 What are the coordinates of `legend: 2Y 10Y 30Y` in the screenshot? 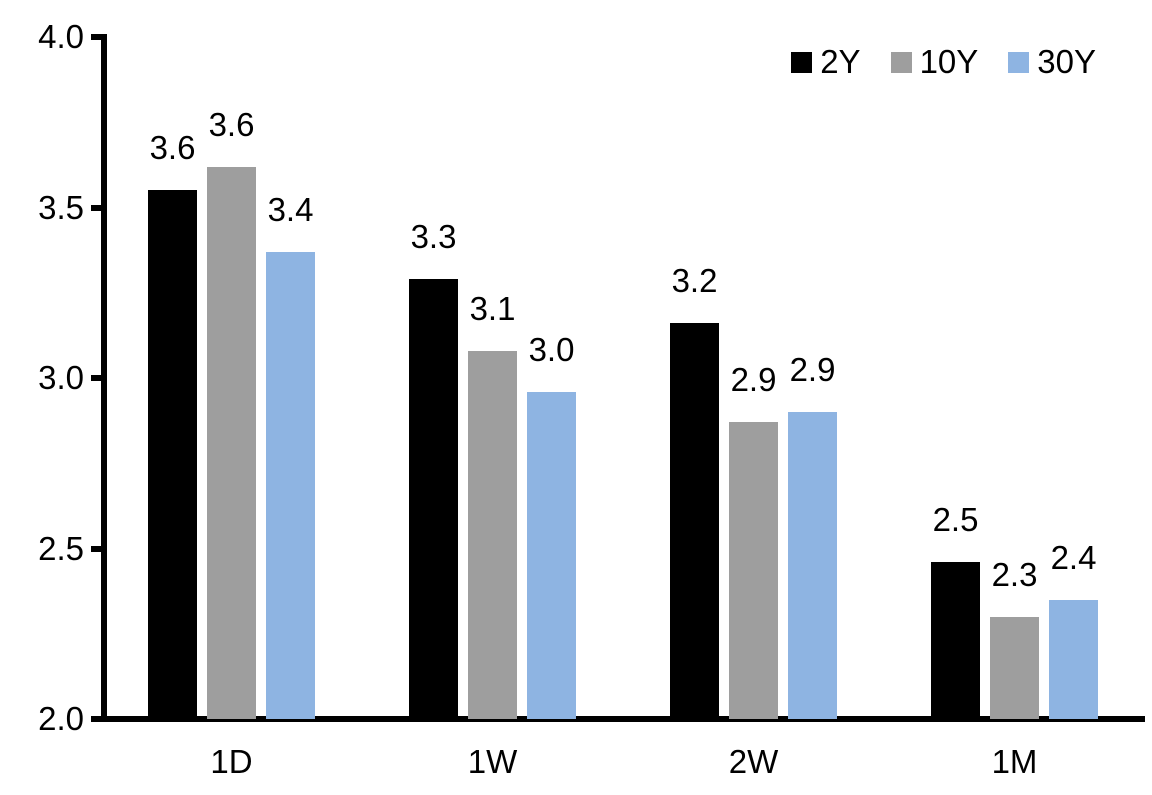 It's located at (943, 62).